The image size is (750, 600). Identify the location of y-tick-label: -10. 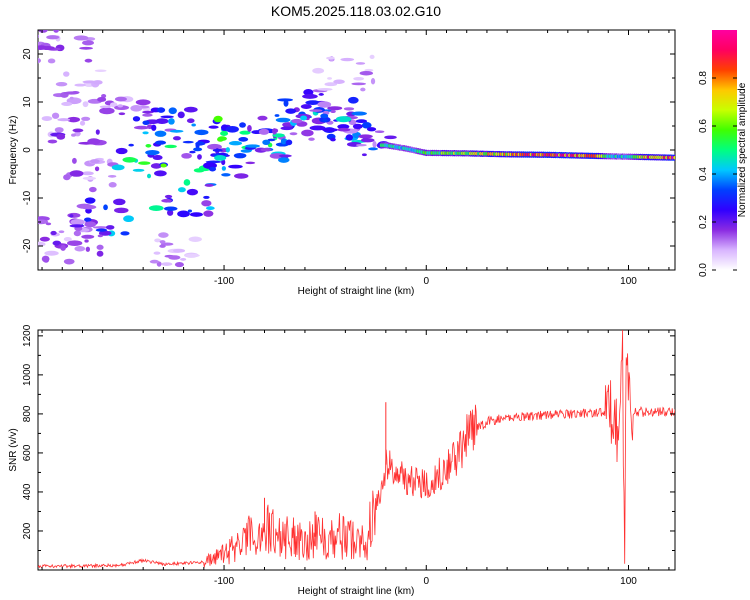
(27, 197).